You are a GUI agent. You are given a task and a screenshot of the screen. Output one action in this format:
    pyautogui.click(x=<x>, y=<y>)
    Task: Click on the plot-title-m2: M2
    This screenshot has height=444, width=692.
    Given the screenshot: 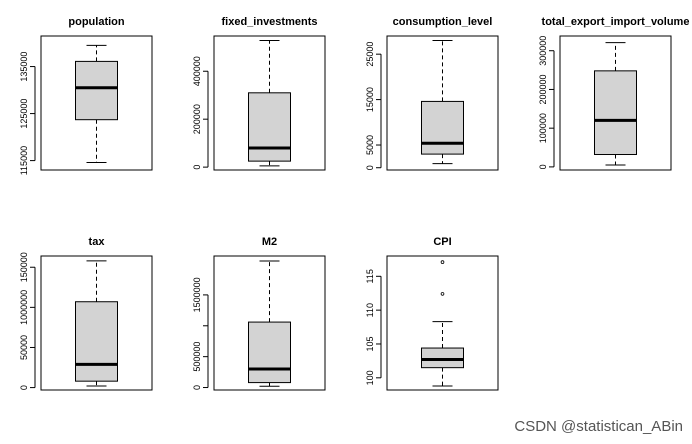 What is the action you would take?
    pyautogui.click(x=269, y=242)
    